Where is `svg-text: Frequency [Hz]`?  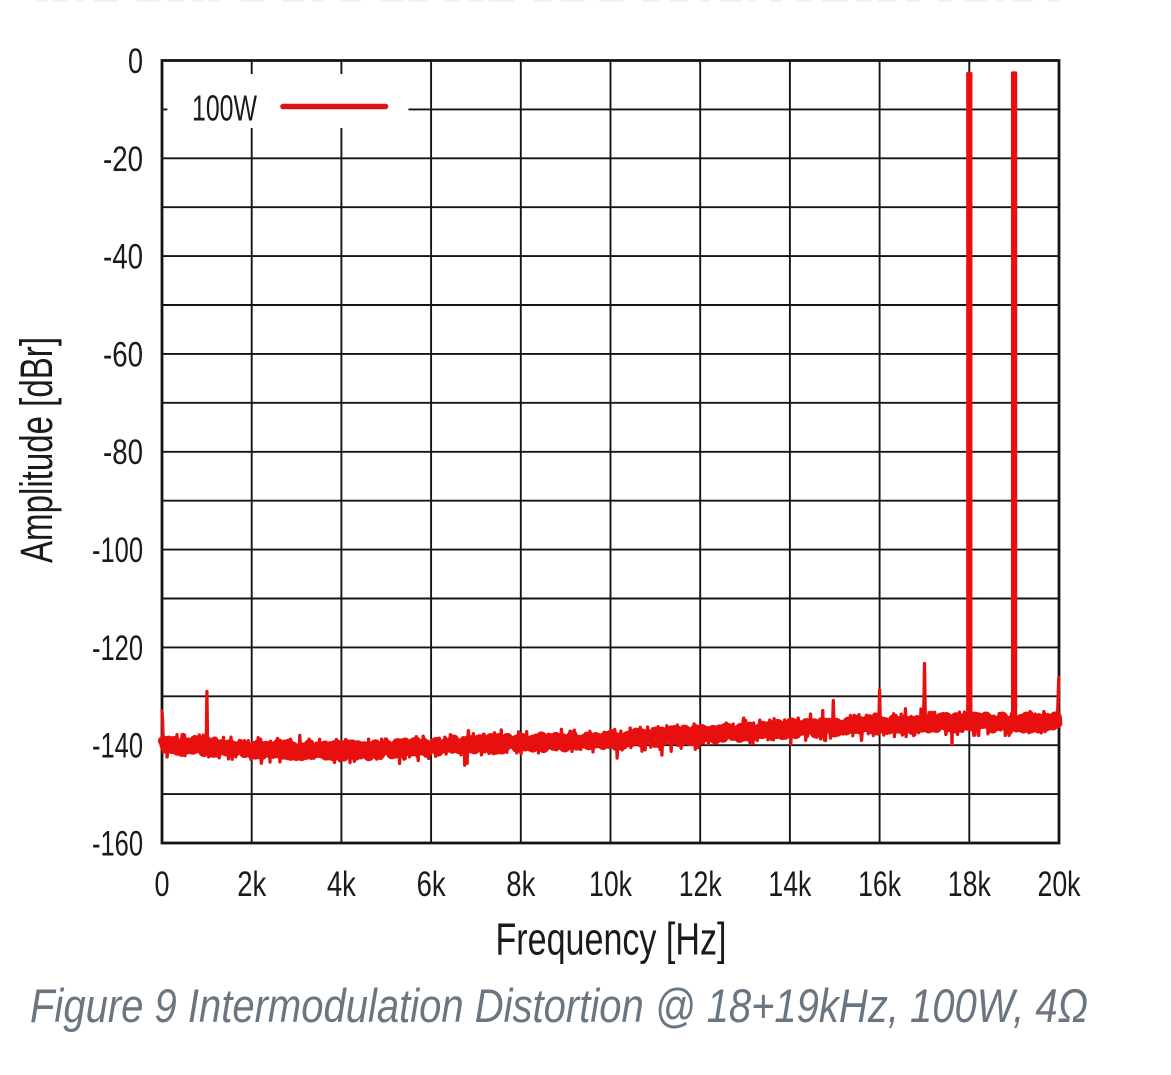 svg-text: Frequency [Hz] is located at coordinates (611, 939).